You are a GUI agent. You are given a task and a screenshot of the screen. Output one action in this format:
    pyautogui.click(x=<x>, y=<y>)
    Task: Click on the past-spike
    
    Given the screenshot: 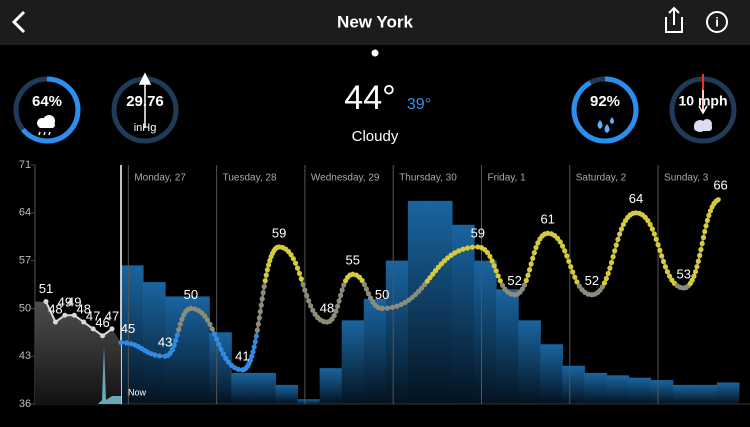 What is the action you would take?
    pyautogui.click(x=109, y=374)
    